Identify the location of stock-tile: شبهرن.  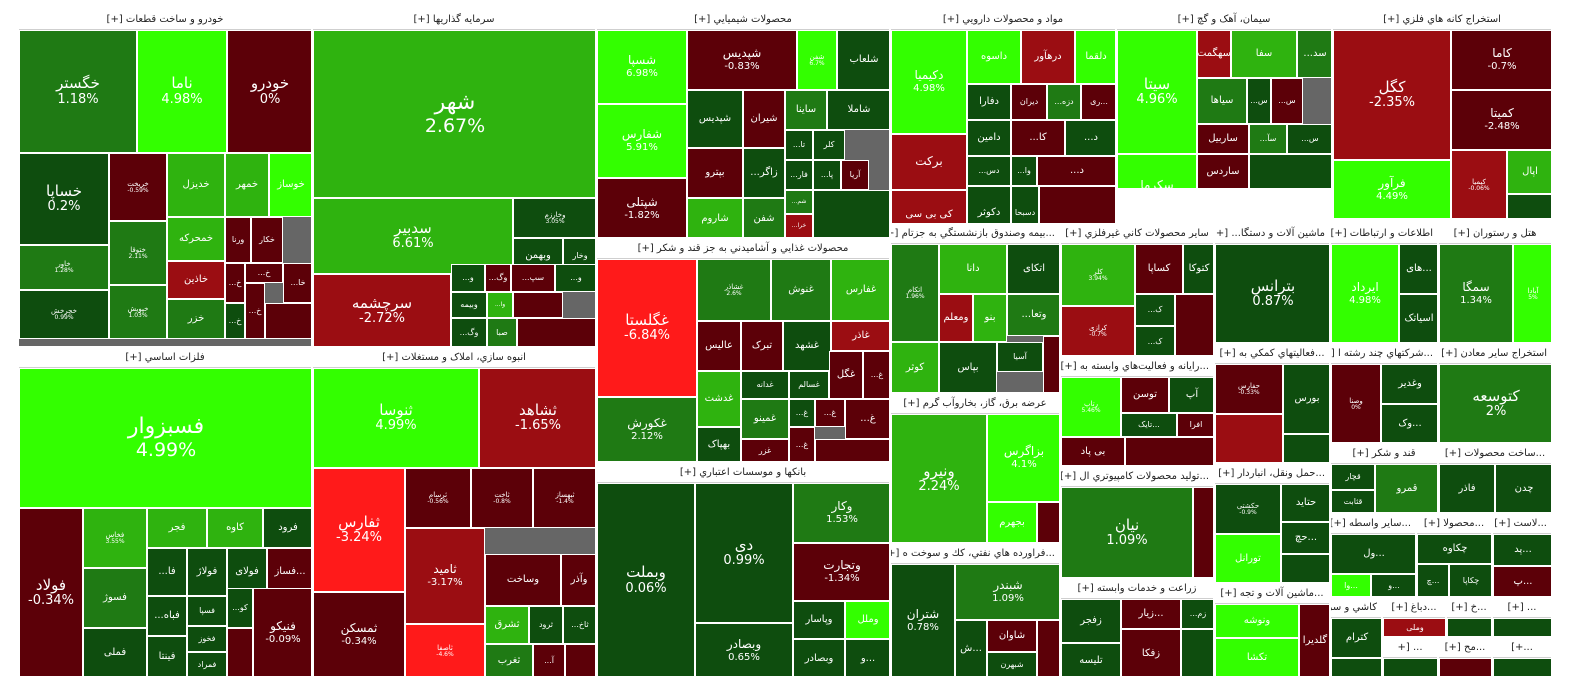
(1012, 664).